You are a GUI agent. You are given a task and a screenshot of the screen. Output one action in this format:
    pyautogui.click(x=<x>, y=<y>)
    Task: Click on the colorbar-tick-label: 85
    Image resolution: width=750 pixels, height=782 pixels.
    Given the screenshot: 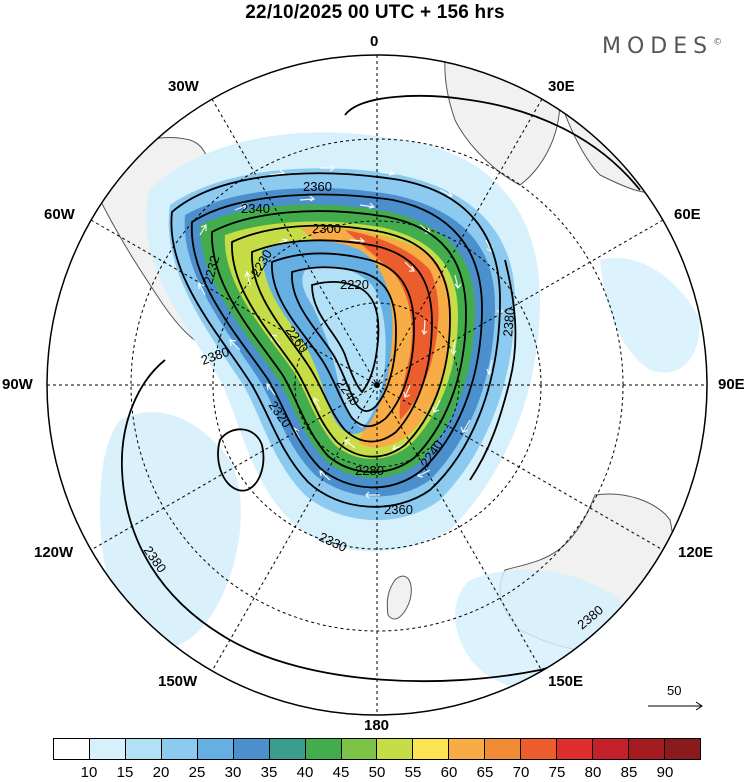 What is the action you would take?
    pyautogui.click(x=629, y=772)
    